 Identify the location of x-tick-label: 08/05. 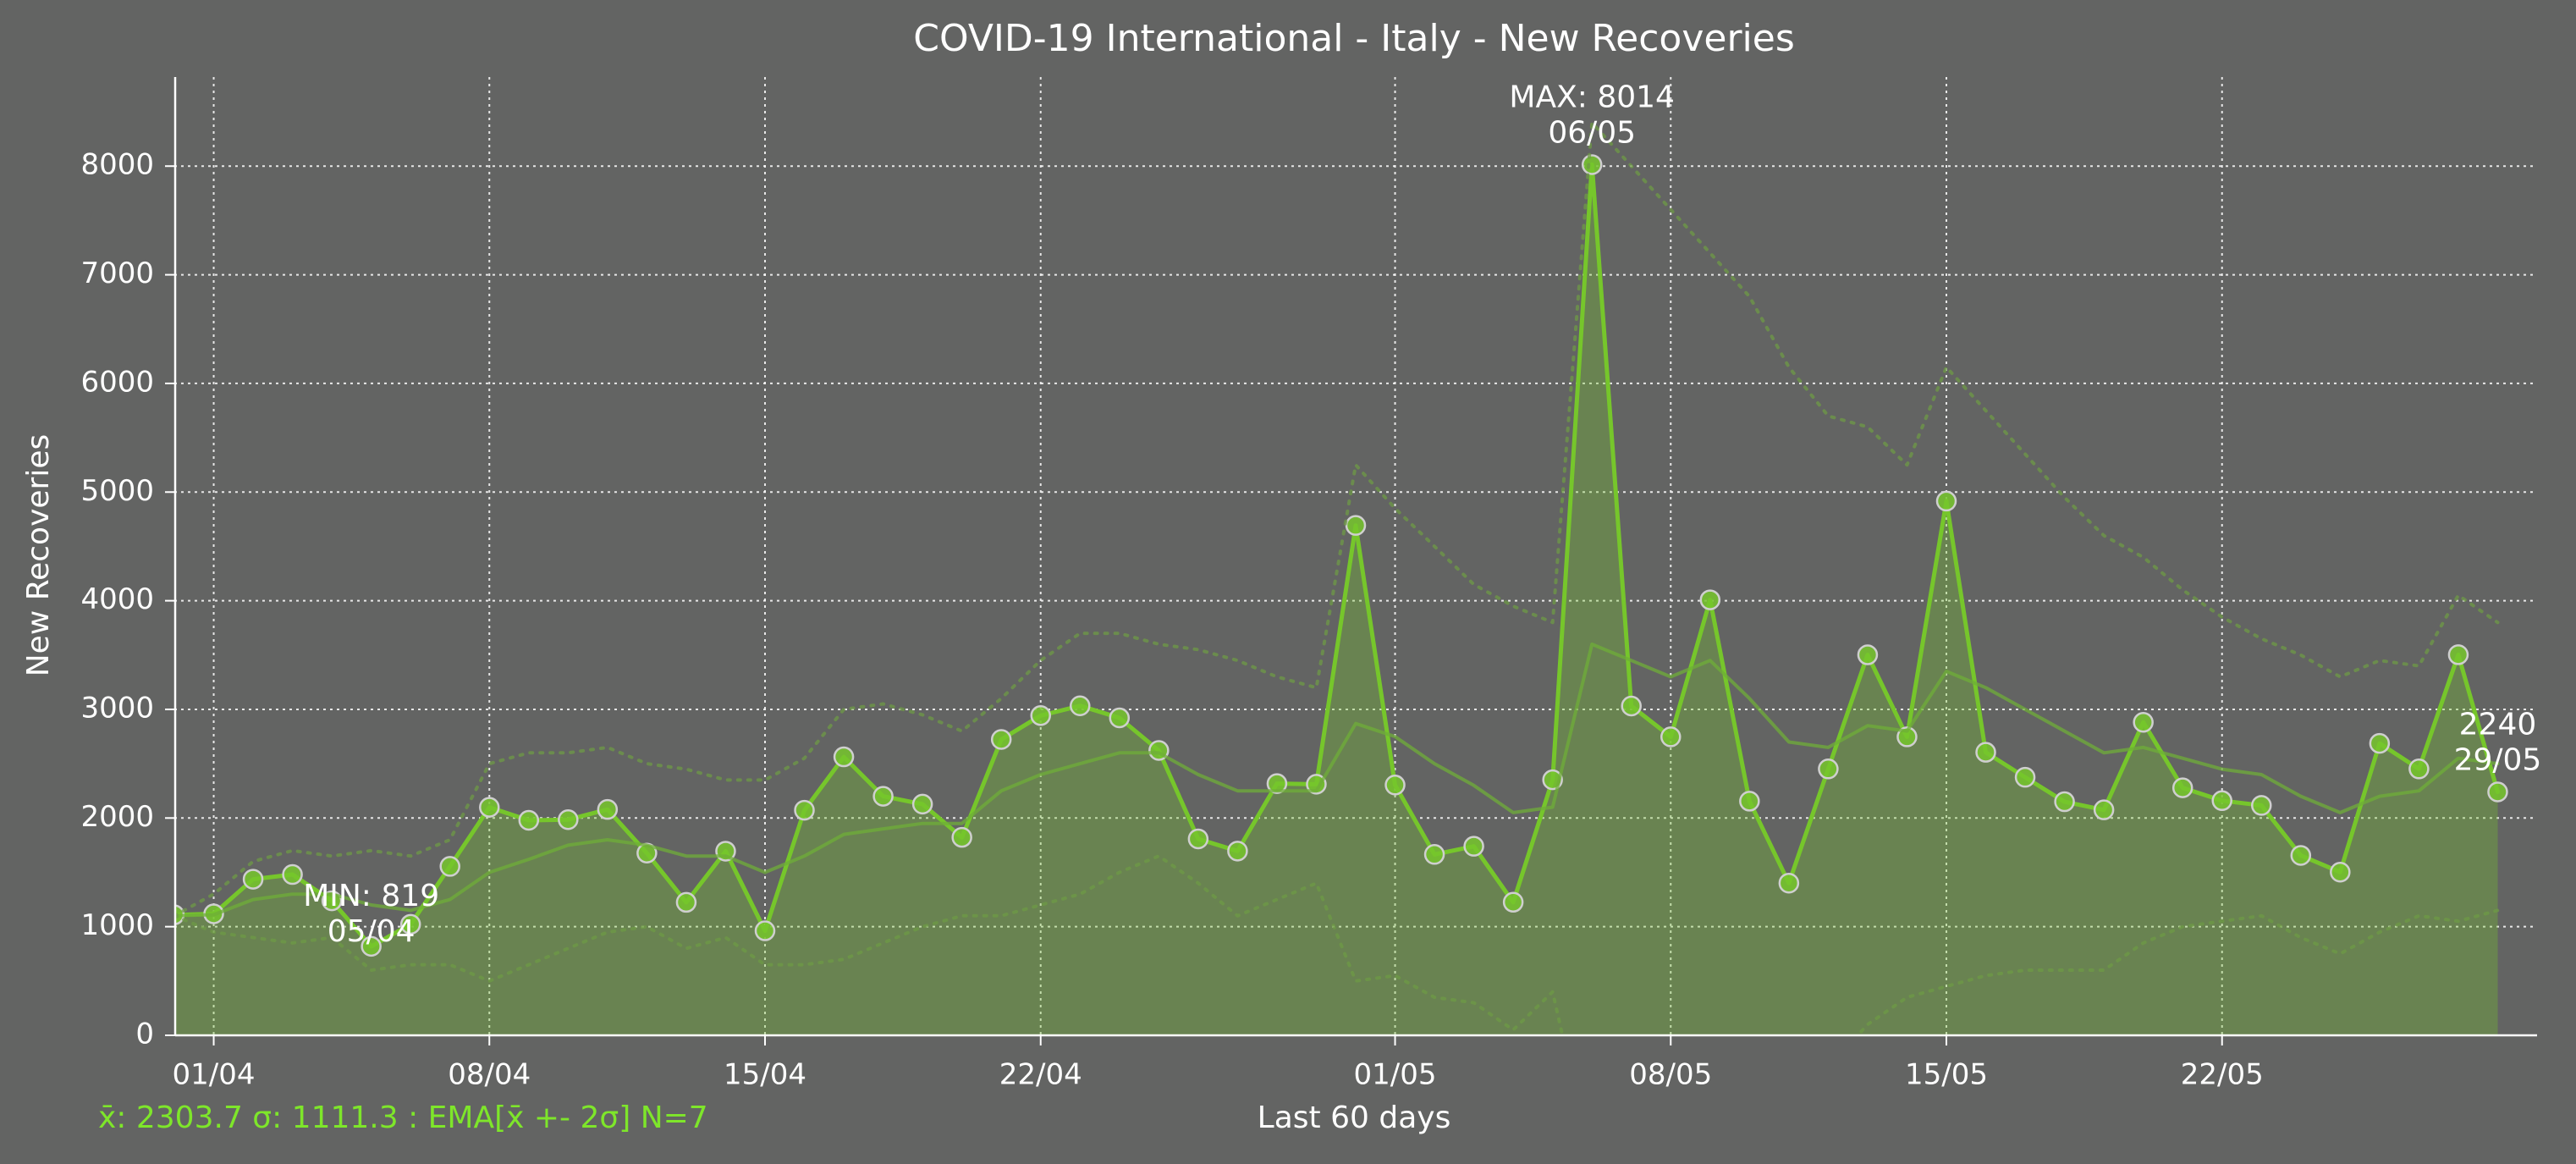
(1670, 1075).